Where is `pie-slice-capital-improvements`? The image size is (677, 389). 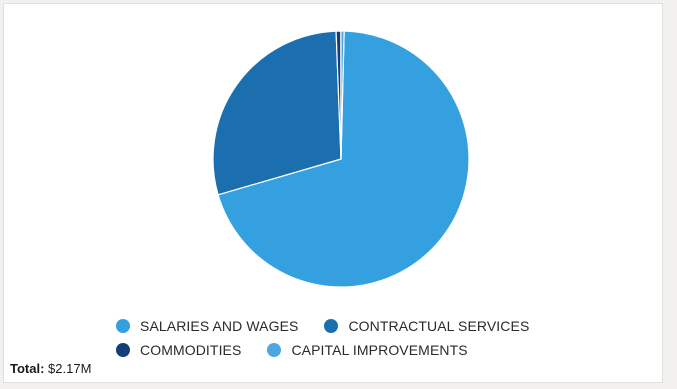
pie-slice-capital-improvements is located at coordinates (342, 95).